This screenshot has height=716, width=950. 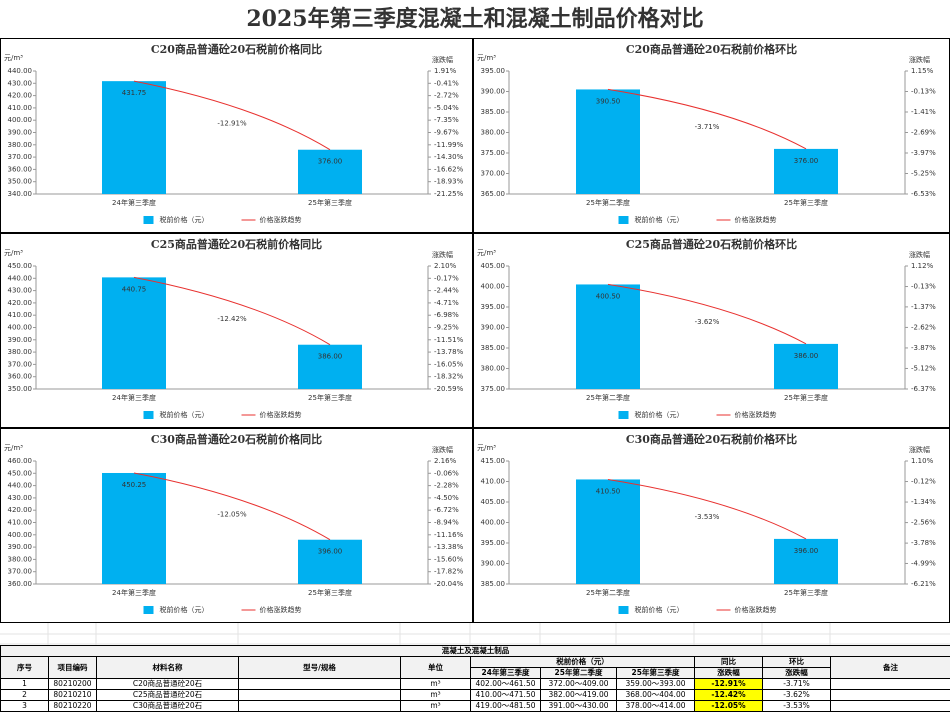 I want to click on header: 材料名称, so click(x=167, y=667).